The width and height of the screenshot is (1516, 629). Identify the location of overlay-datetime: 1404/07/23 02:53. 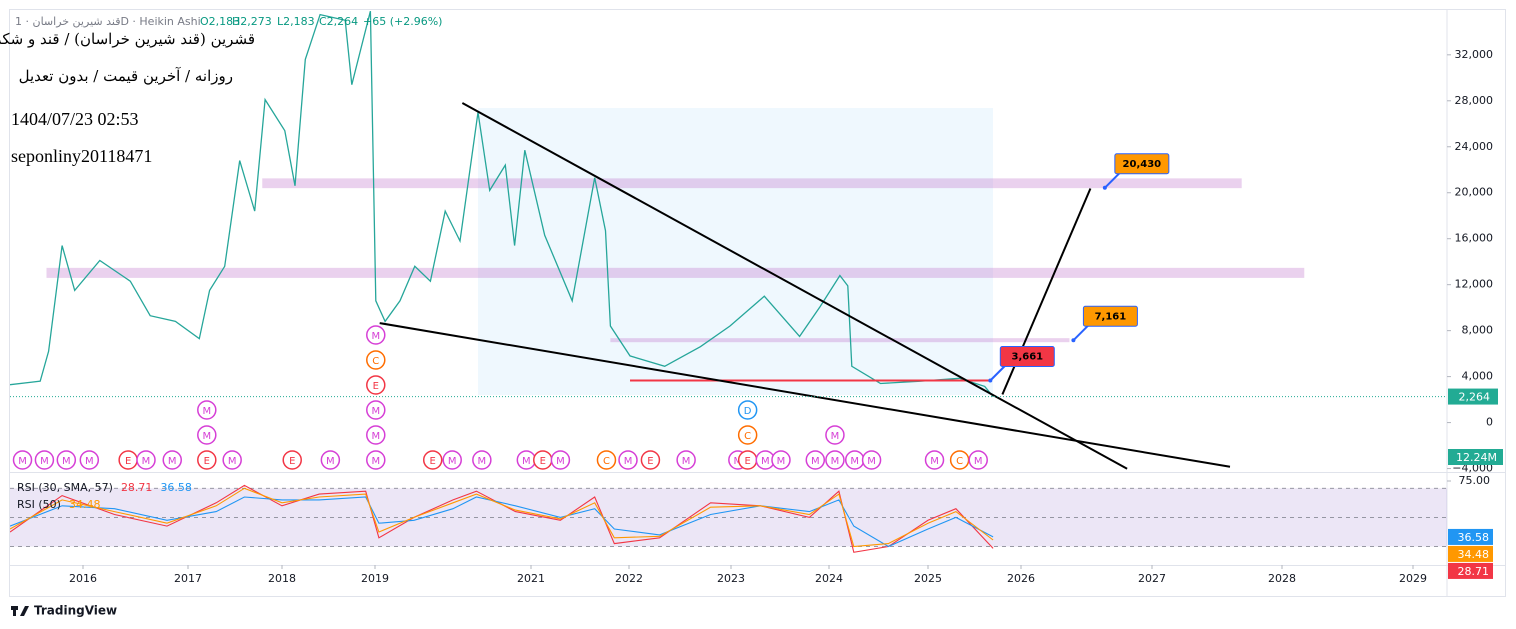
(75, 119).